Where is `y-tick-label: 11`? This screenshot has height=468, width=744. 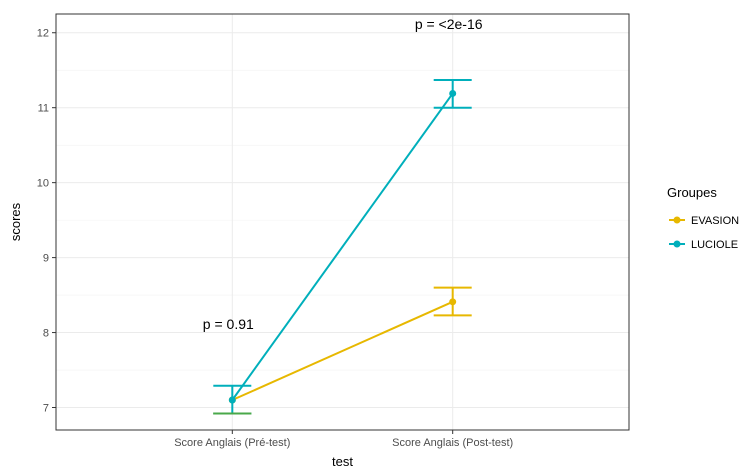
y-tick-label: 11 is located at coordinates (43, 109).